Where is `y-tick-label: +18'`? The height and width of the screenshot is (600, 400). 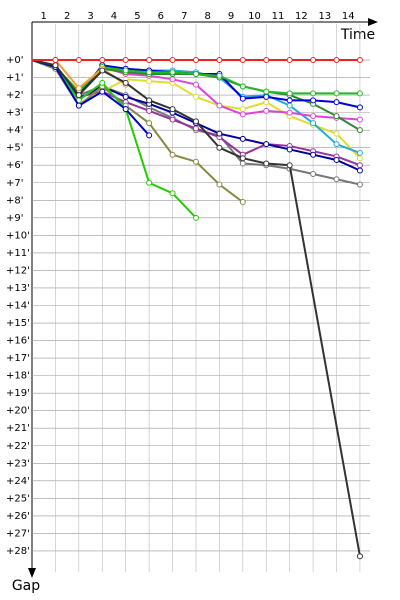 y-tick-label: +18' is located at coordinates (18, 376).